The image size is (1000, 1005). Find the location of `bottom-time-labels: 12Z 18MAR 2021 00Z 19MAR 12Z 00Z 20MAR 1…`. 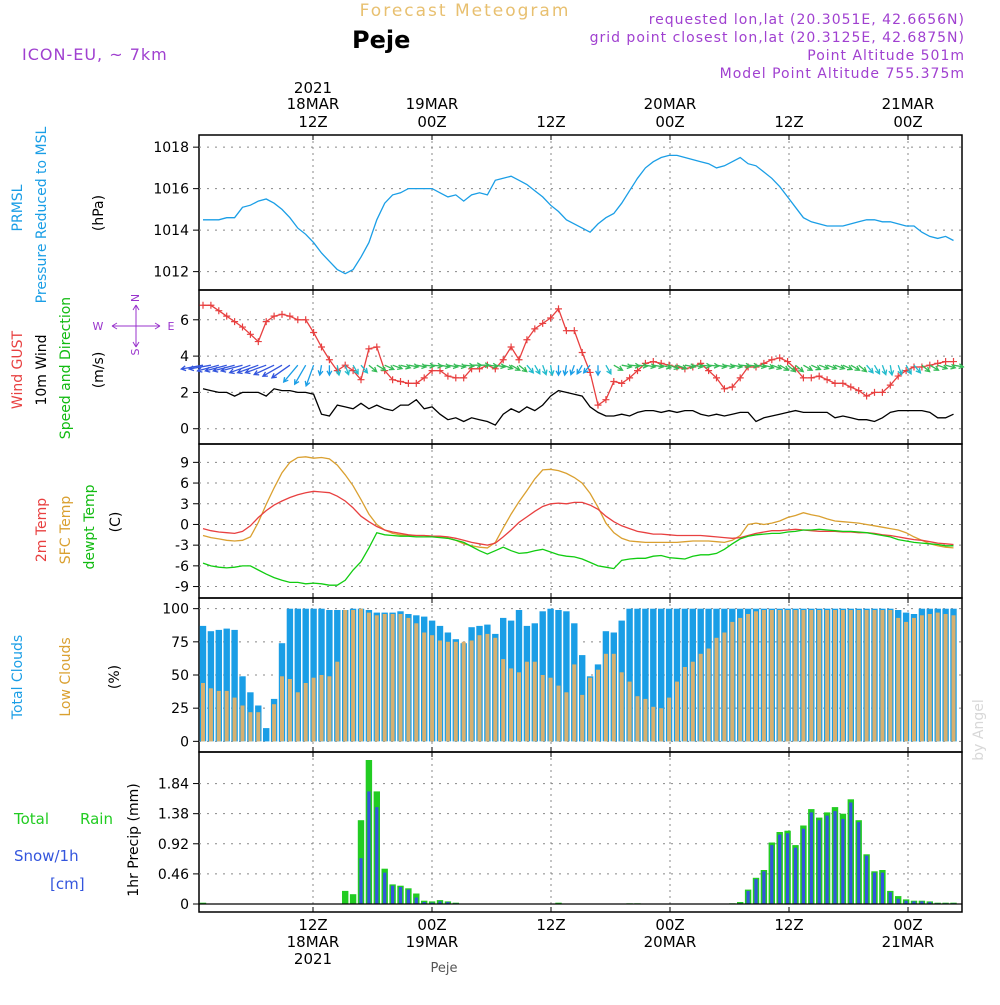

bottom-time-labels: 12Z 18MAR 2021 00Z 19MAR 12Z 00Z 20MAR 1… is located at coordinates (611, 942).